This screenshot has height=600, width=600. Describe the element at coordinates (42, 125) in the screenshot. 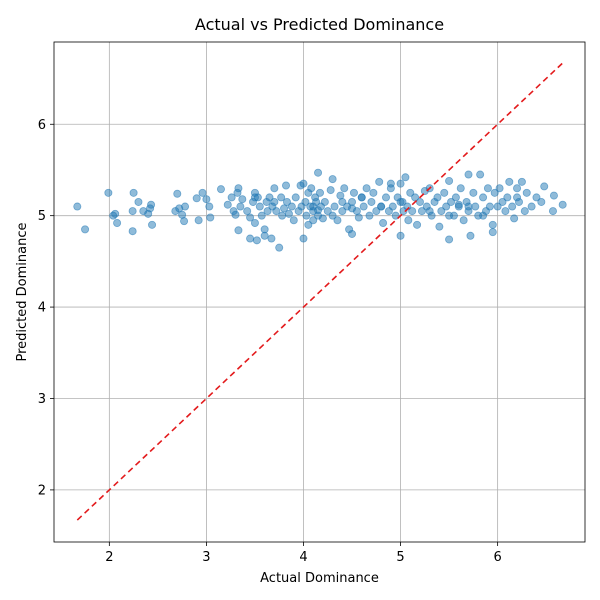

I see `y-tick-label: 6` at that location.